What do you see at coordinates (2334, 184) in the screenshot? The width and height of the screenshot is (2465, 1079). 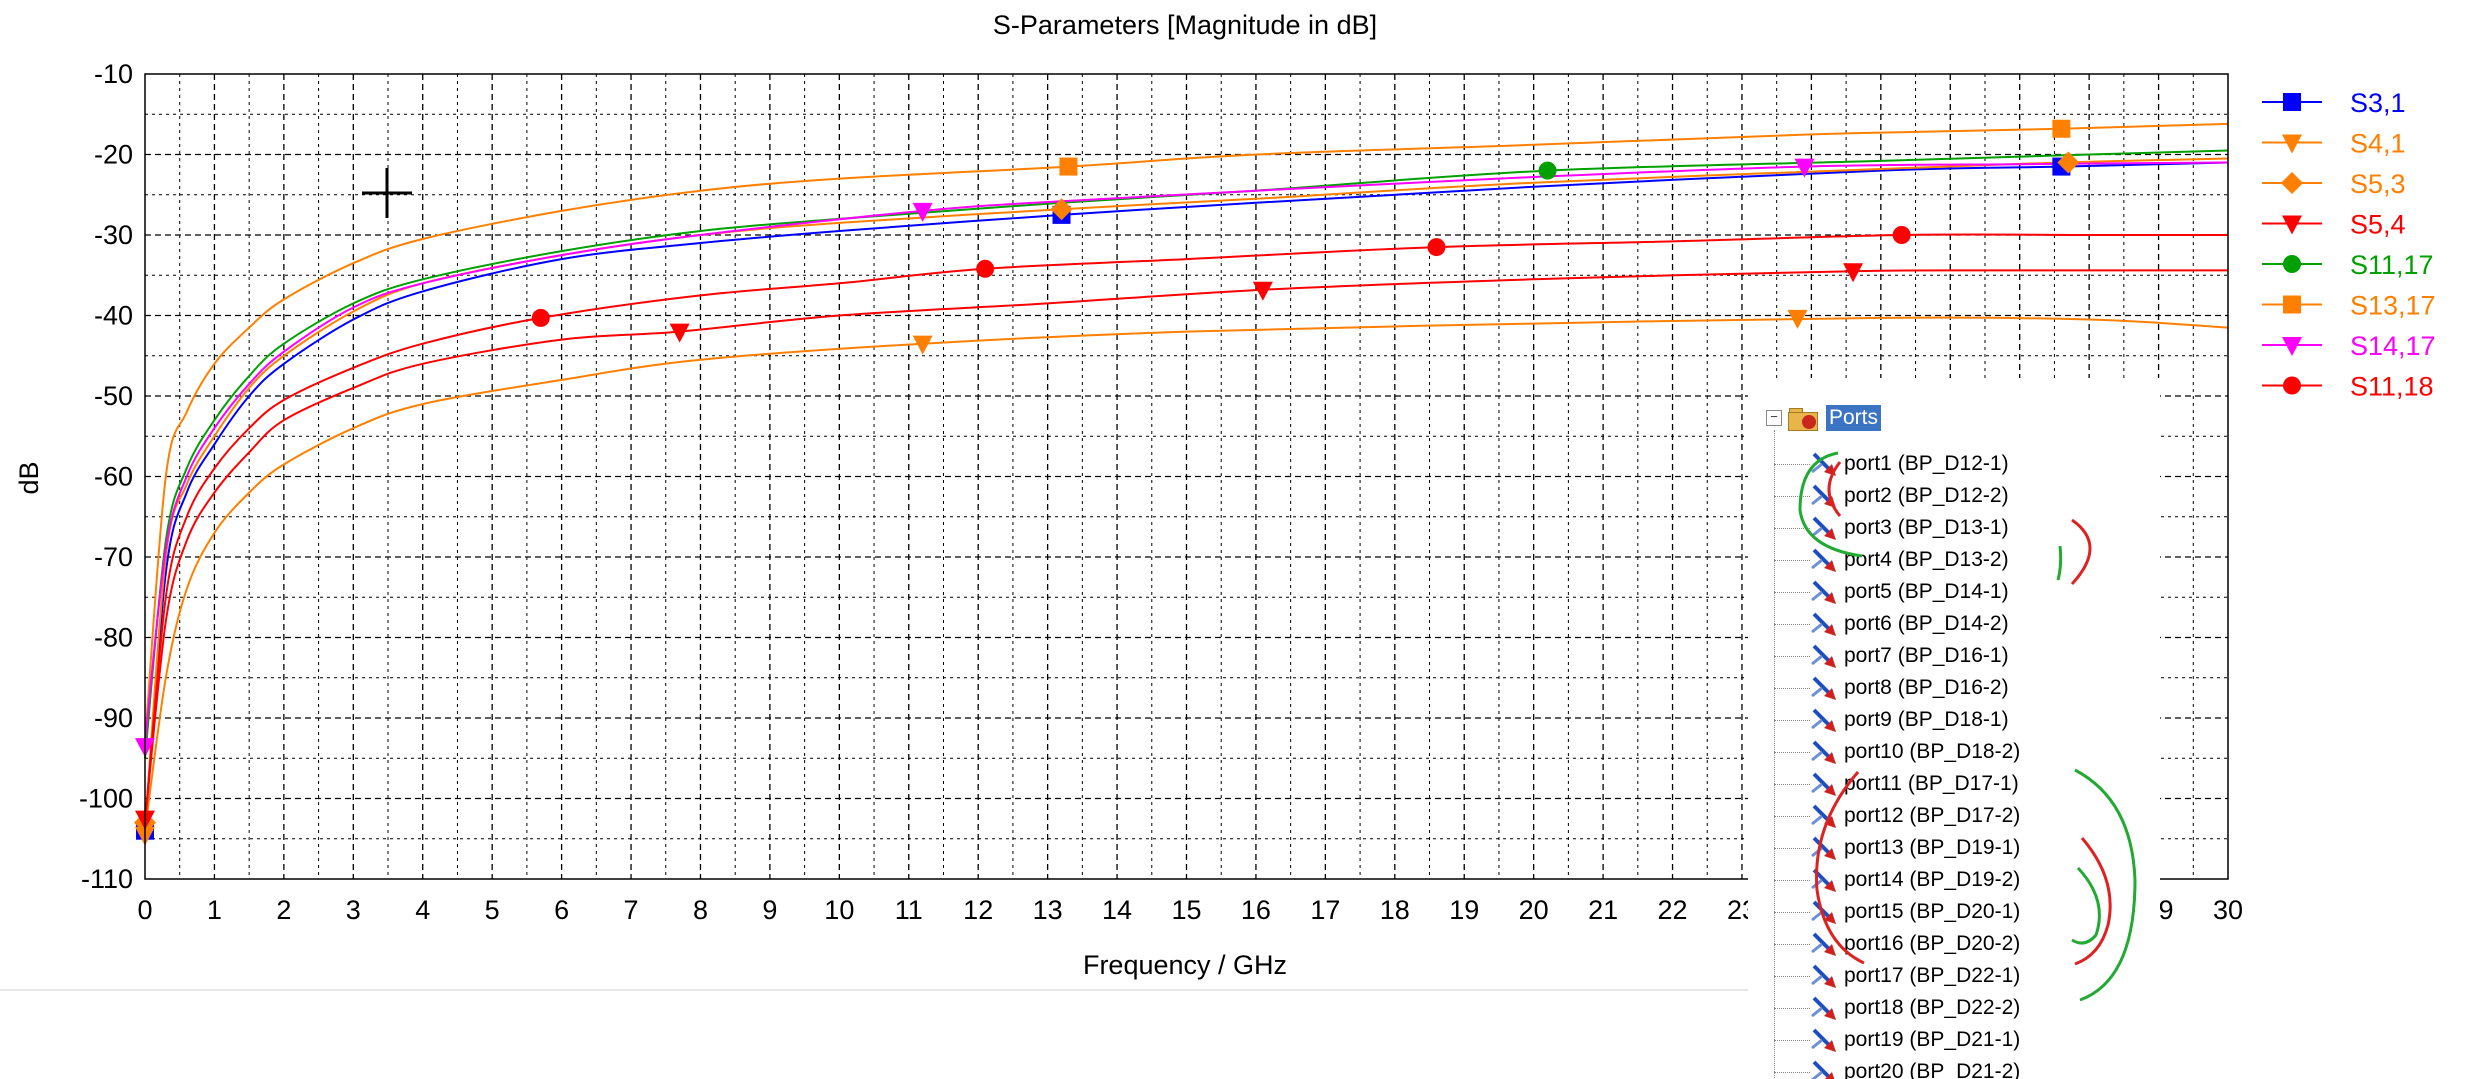 I see `legend-entry-S5-3: S5,3` at bounding box center [2334, 184].